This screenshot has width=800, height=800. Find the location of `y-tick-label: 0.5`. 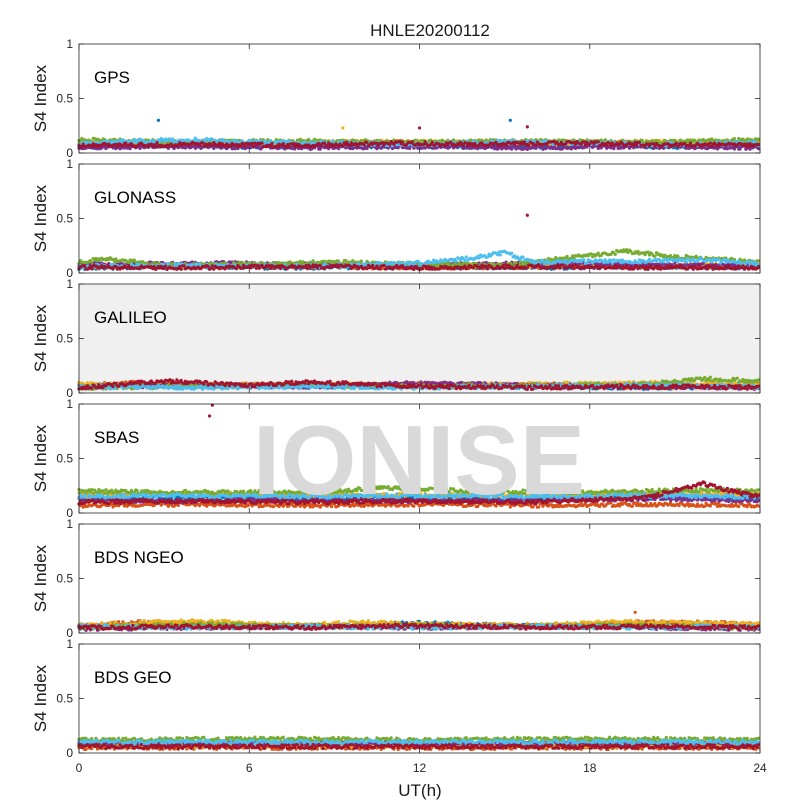

y-tick-label: 0.5 is located at coordinates (64, 99).